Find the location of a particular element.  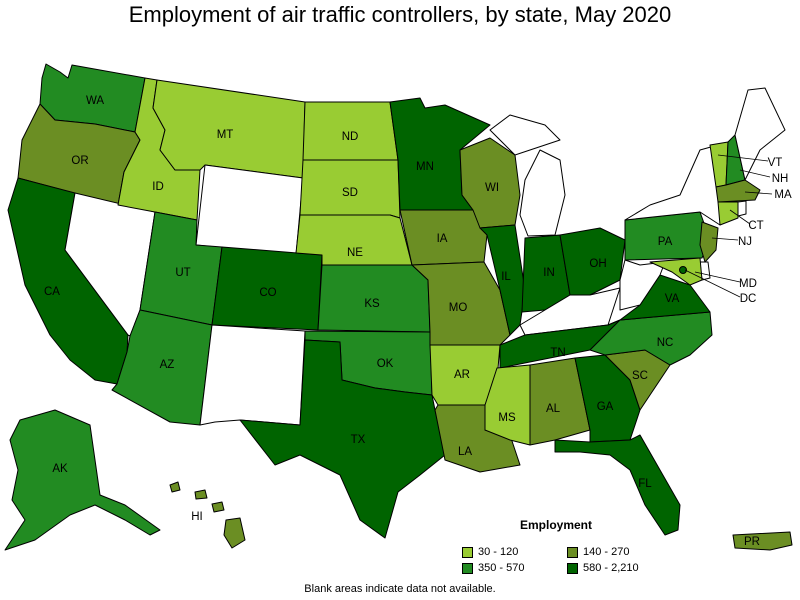

state-mi is located at coordinates (527, 175).